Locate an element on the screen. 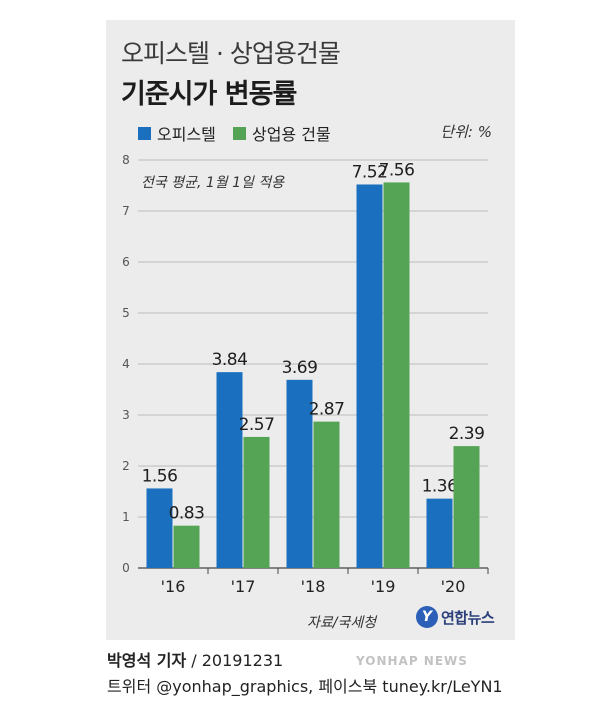 This screenshot has height=726, width=611. credit-date: / 20191231 is located at coordinates (237, 660).